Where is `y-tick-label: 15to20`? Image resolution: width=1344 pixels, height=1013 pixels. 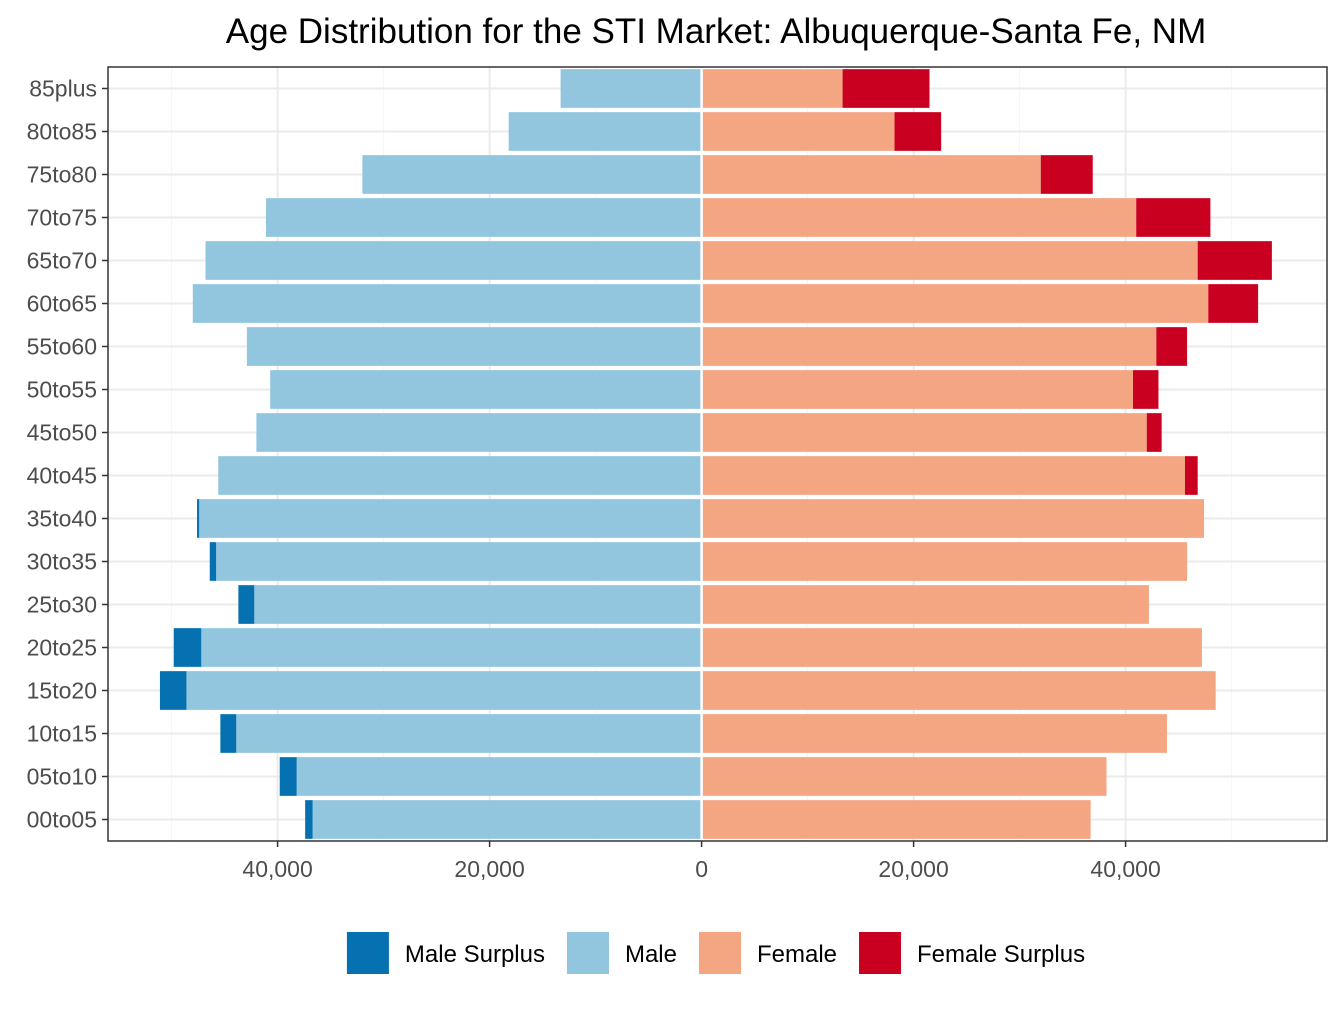 y-tick-label: 15to20 is located at coordinates (62, 691).